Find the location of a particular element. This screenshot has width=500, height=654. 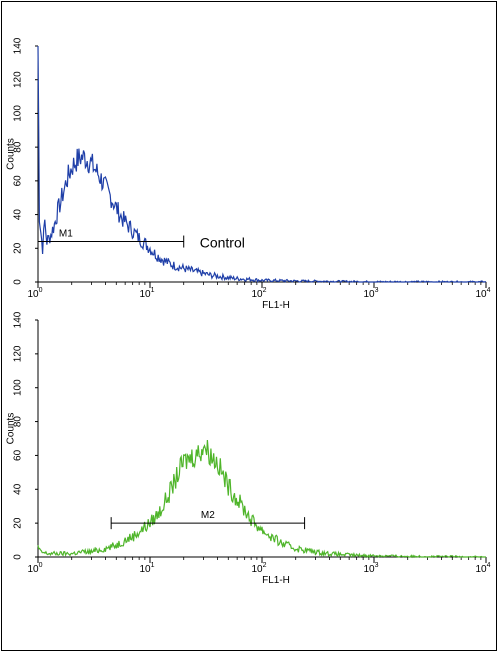

panel-2-gate-label: M2 is located at coordinates (208, 515).